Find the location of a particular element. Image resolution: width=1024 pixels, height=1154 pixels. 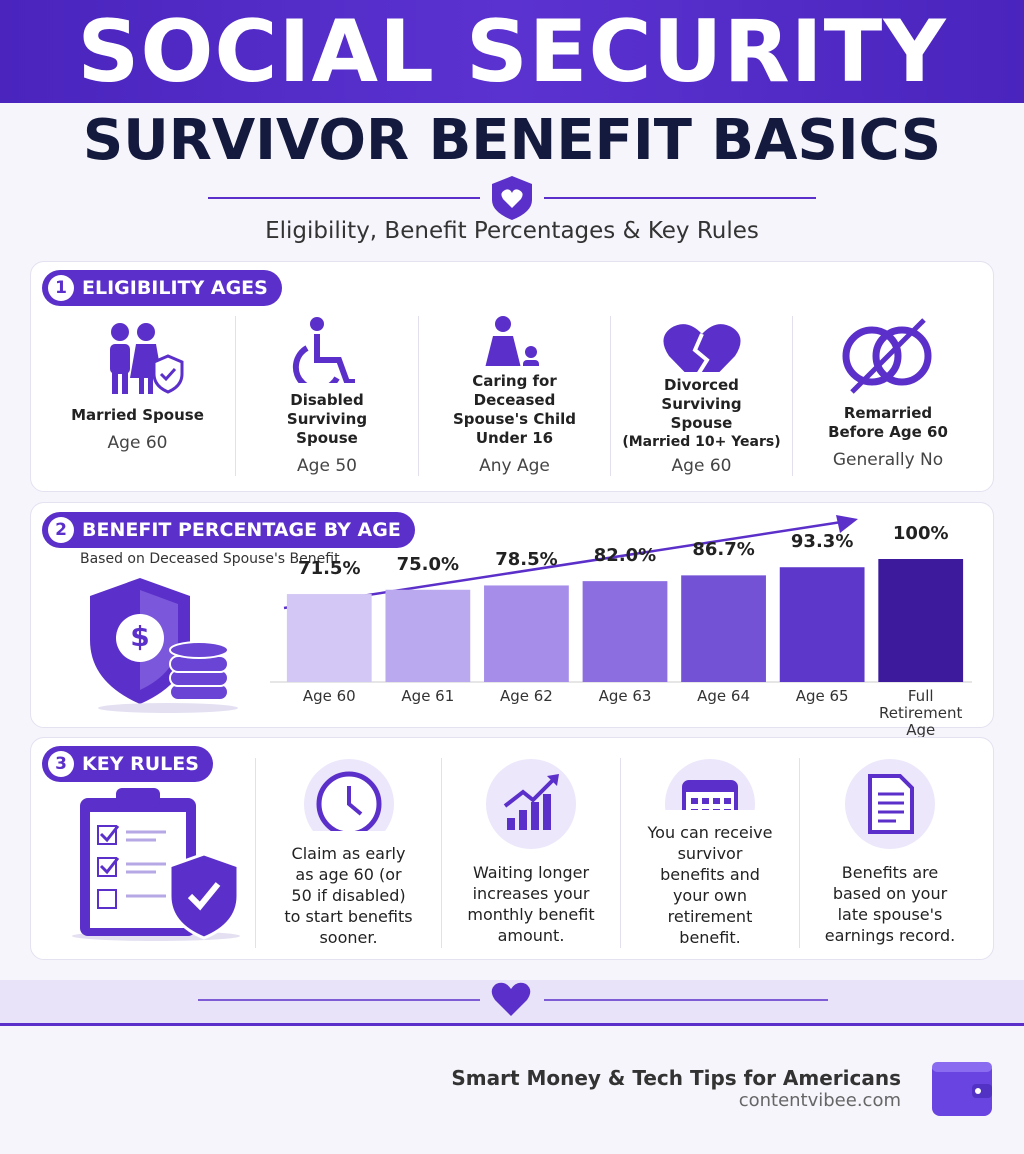

eligibility-item: Remarried Before Age 60 Generally No is located at coordinates (888, 396).